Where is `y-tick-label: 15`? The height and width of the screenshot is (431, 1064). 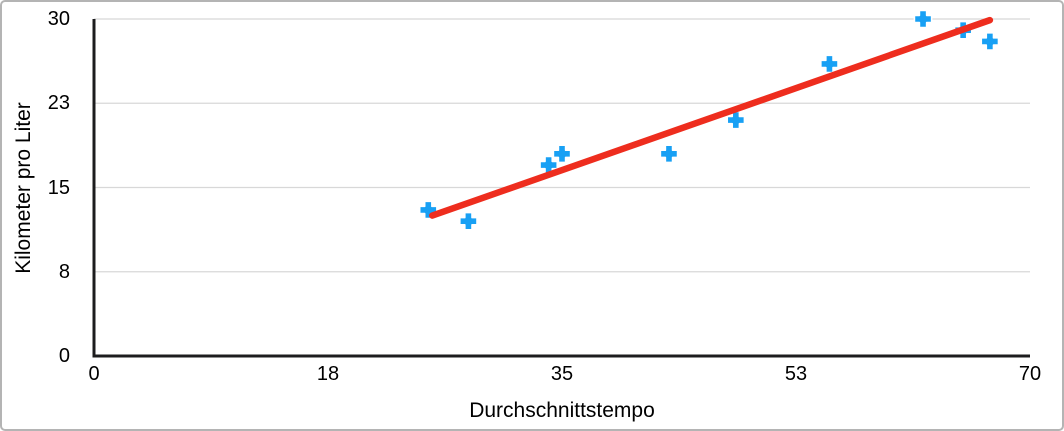
y-tick-label: 15 is located at coordinates (58, 187).